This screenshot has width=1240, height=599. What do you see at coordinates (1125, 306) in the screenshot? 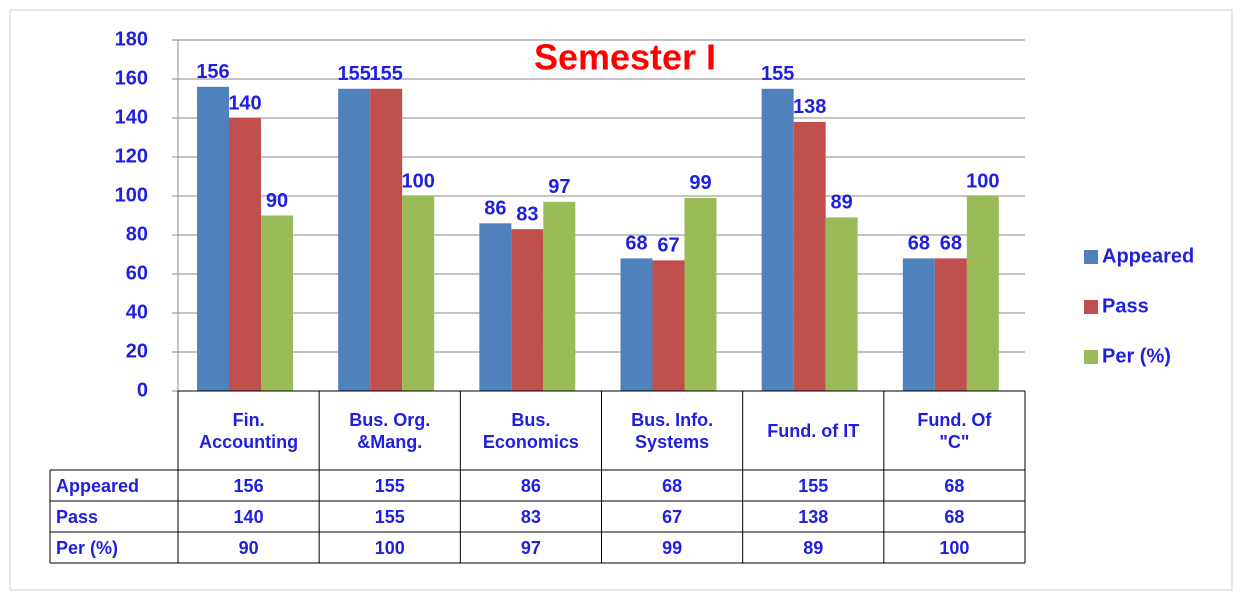
I see `legend-label: Pass` at bounding box center [1125, 306].